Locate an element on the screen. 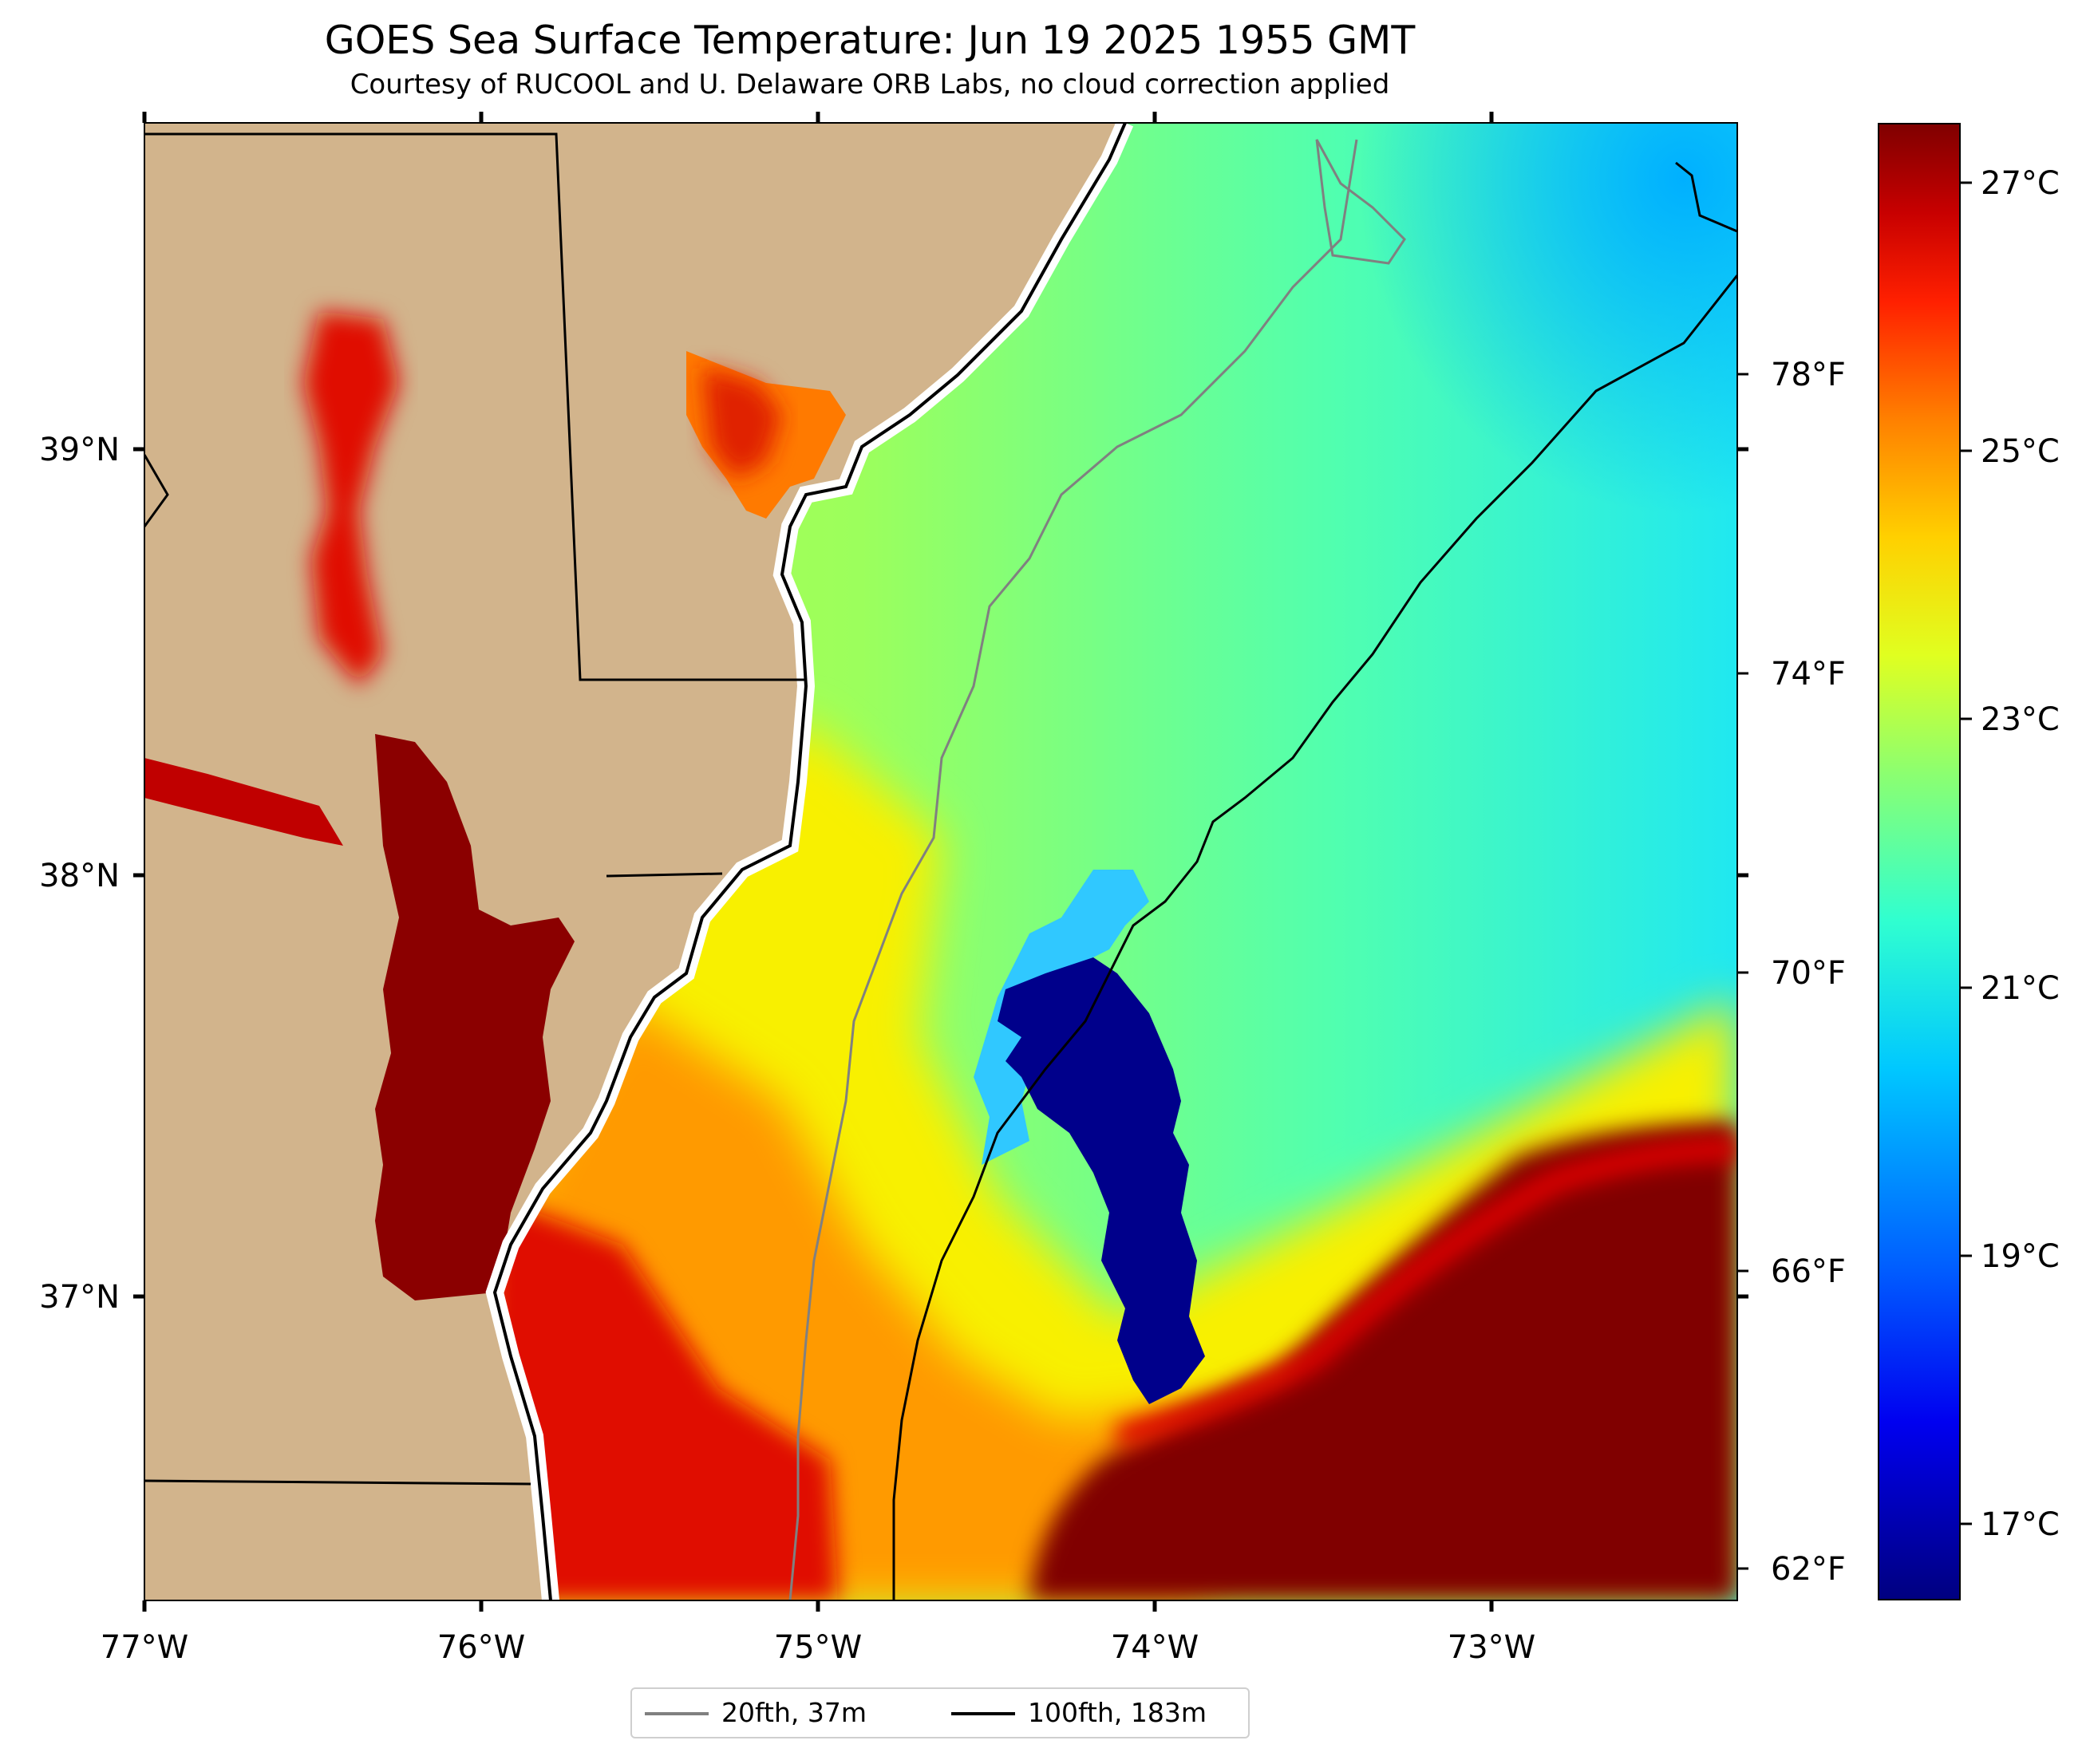 The width and height of the screenshot is (2090, 1764). celsius-tick-label: 17°C is located at coordinates (2020, 1524).